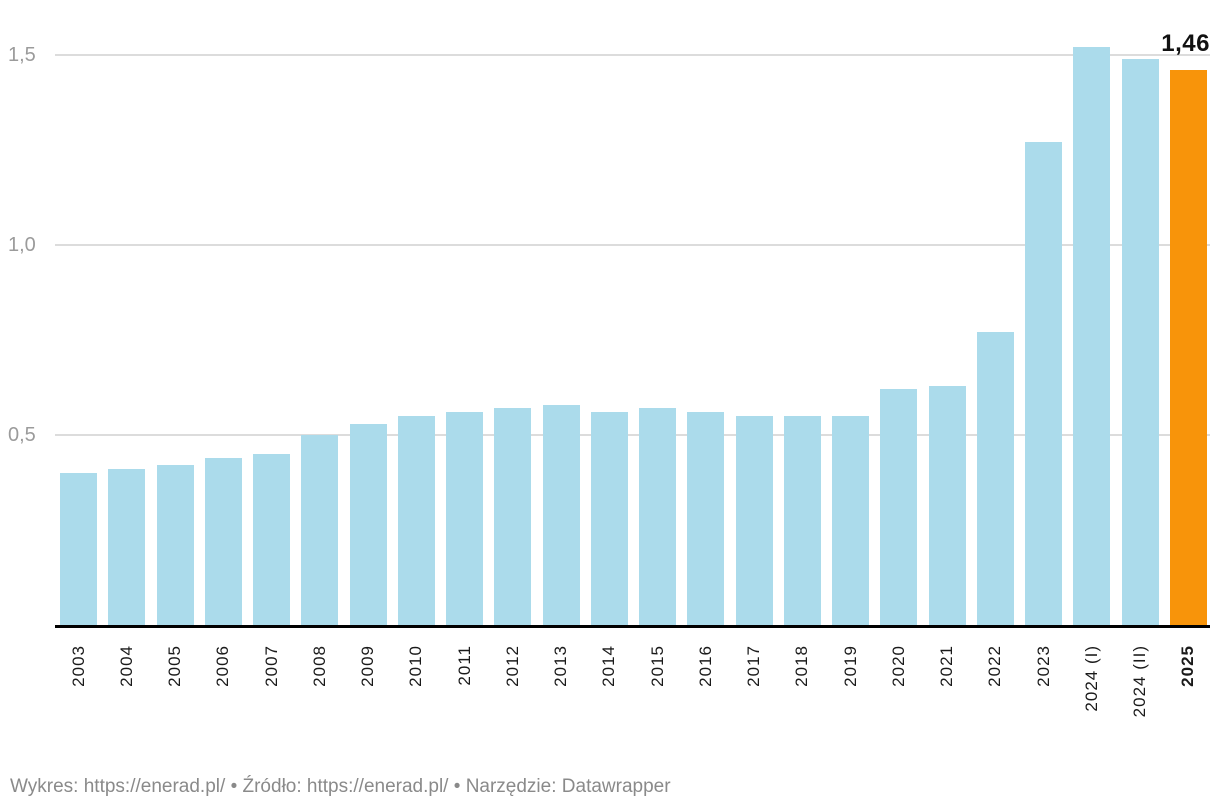 This screenshot has width=1220, height=812. I want to click on bar-2004, so click(127, 547).